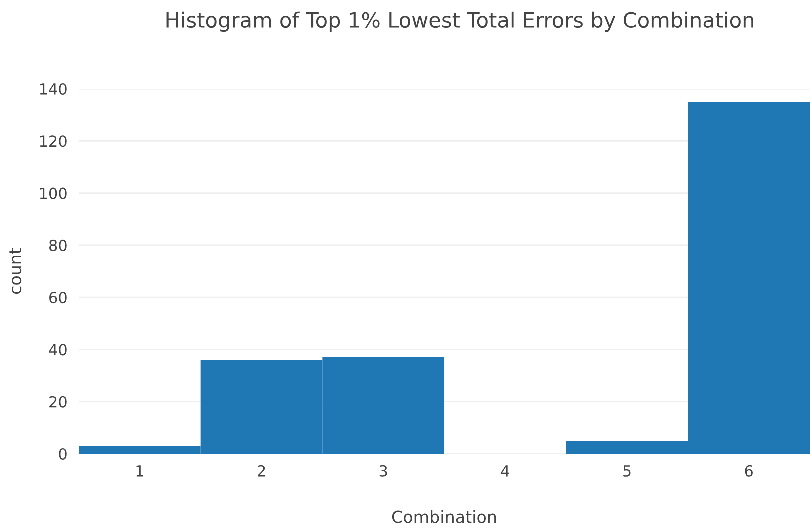 The width and height of the screenshot is (810, 531). I want to click on y-tick-label: 100, so click(53, 194).